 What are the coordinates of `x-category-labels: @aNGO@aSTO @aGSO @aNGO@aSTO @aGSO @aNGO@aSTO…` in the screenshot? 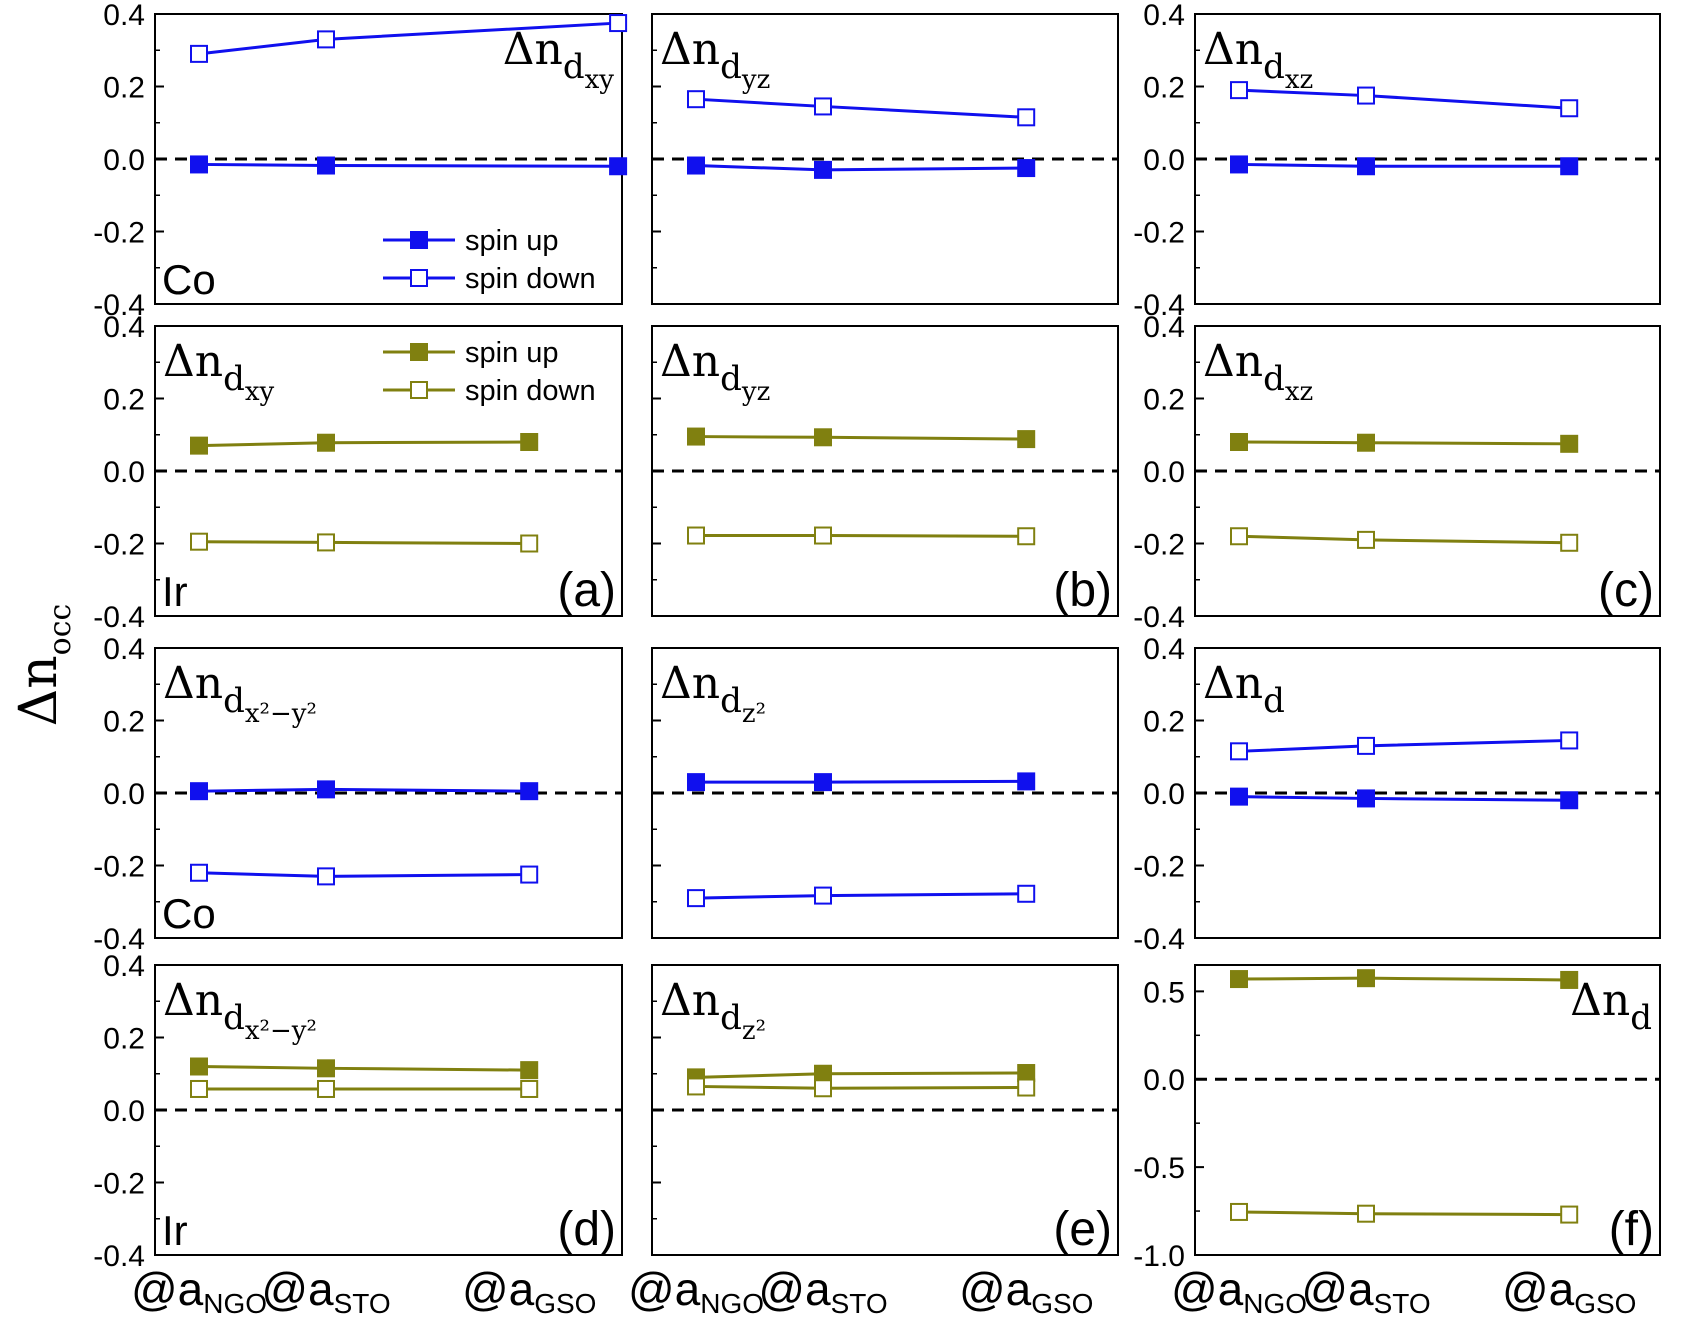 It's located at (883, 1291).